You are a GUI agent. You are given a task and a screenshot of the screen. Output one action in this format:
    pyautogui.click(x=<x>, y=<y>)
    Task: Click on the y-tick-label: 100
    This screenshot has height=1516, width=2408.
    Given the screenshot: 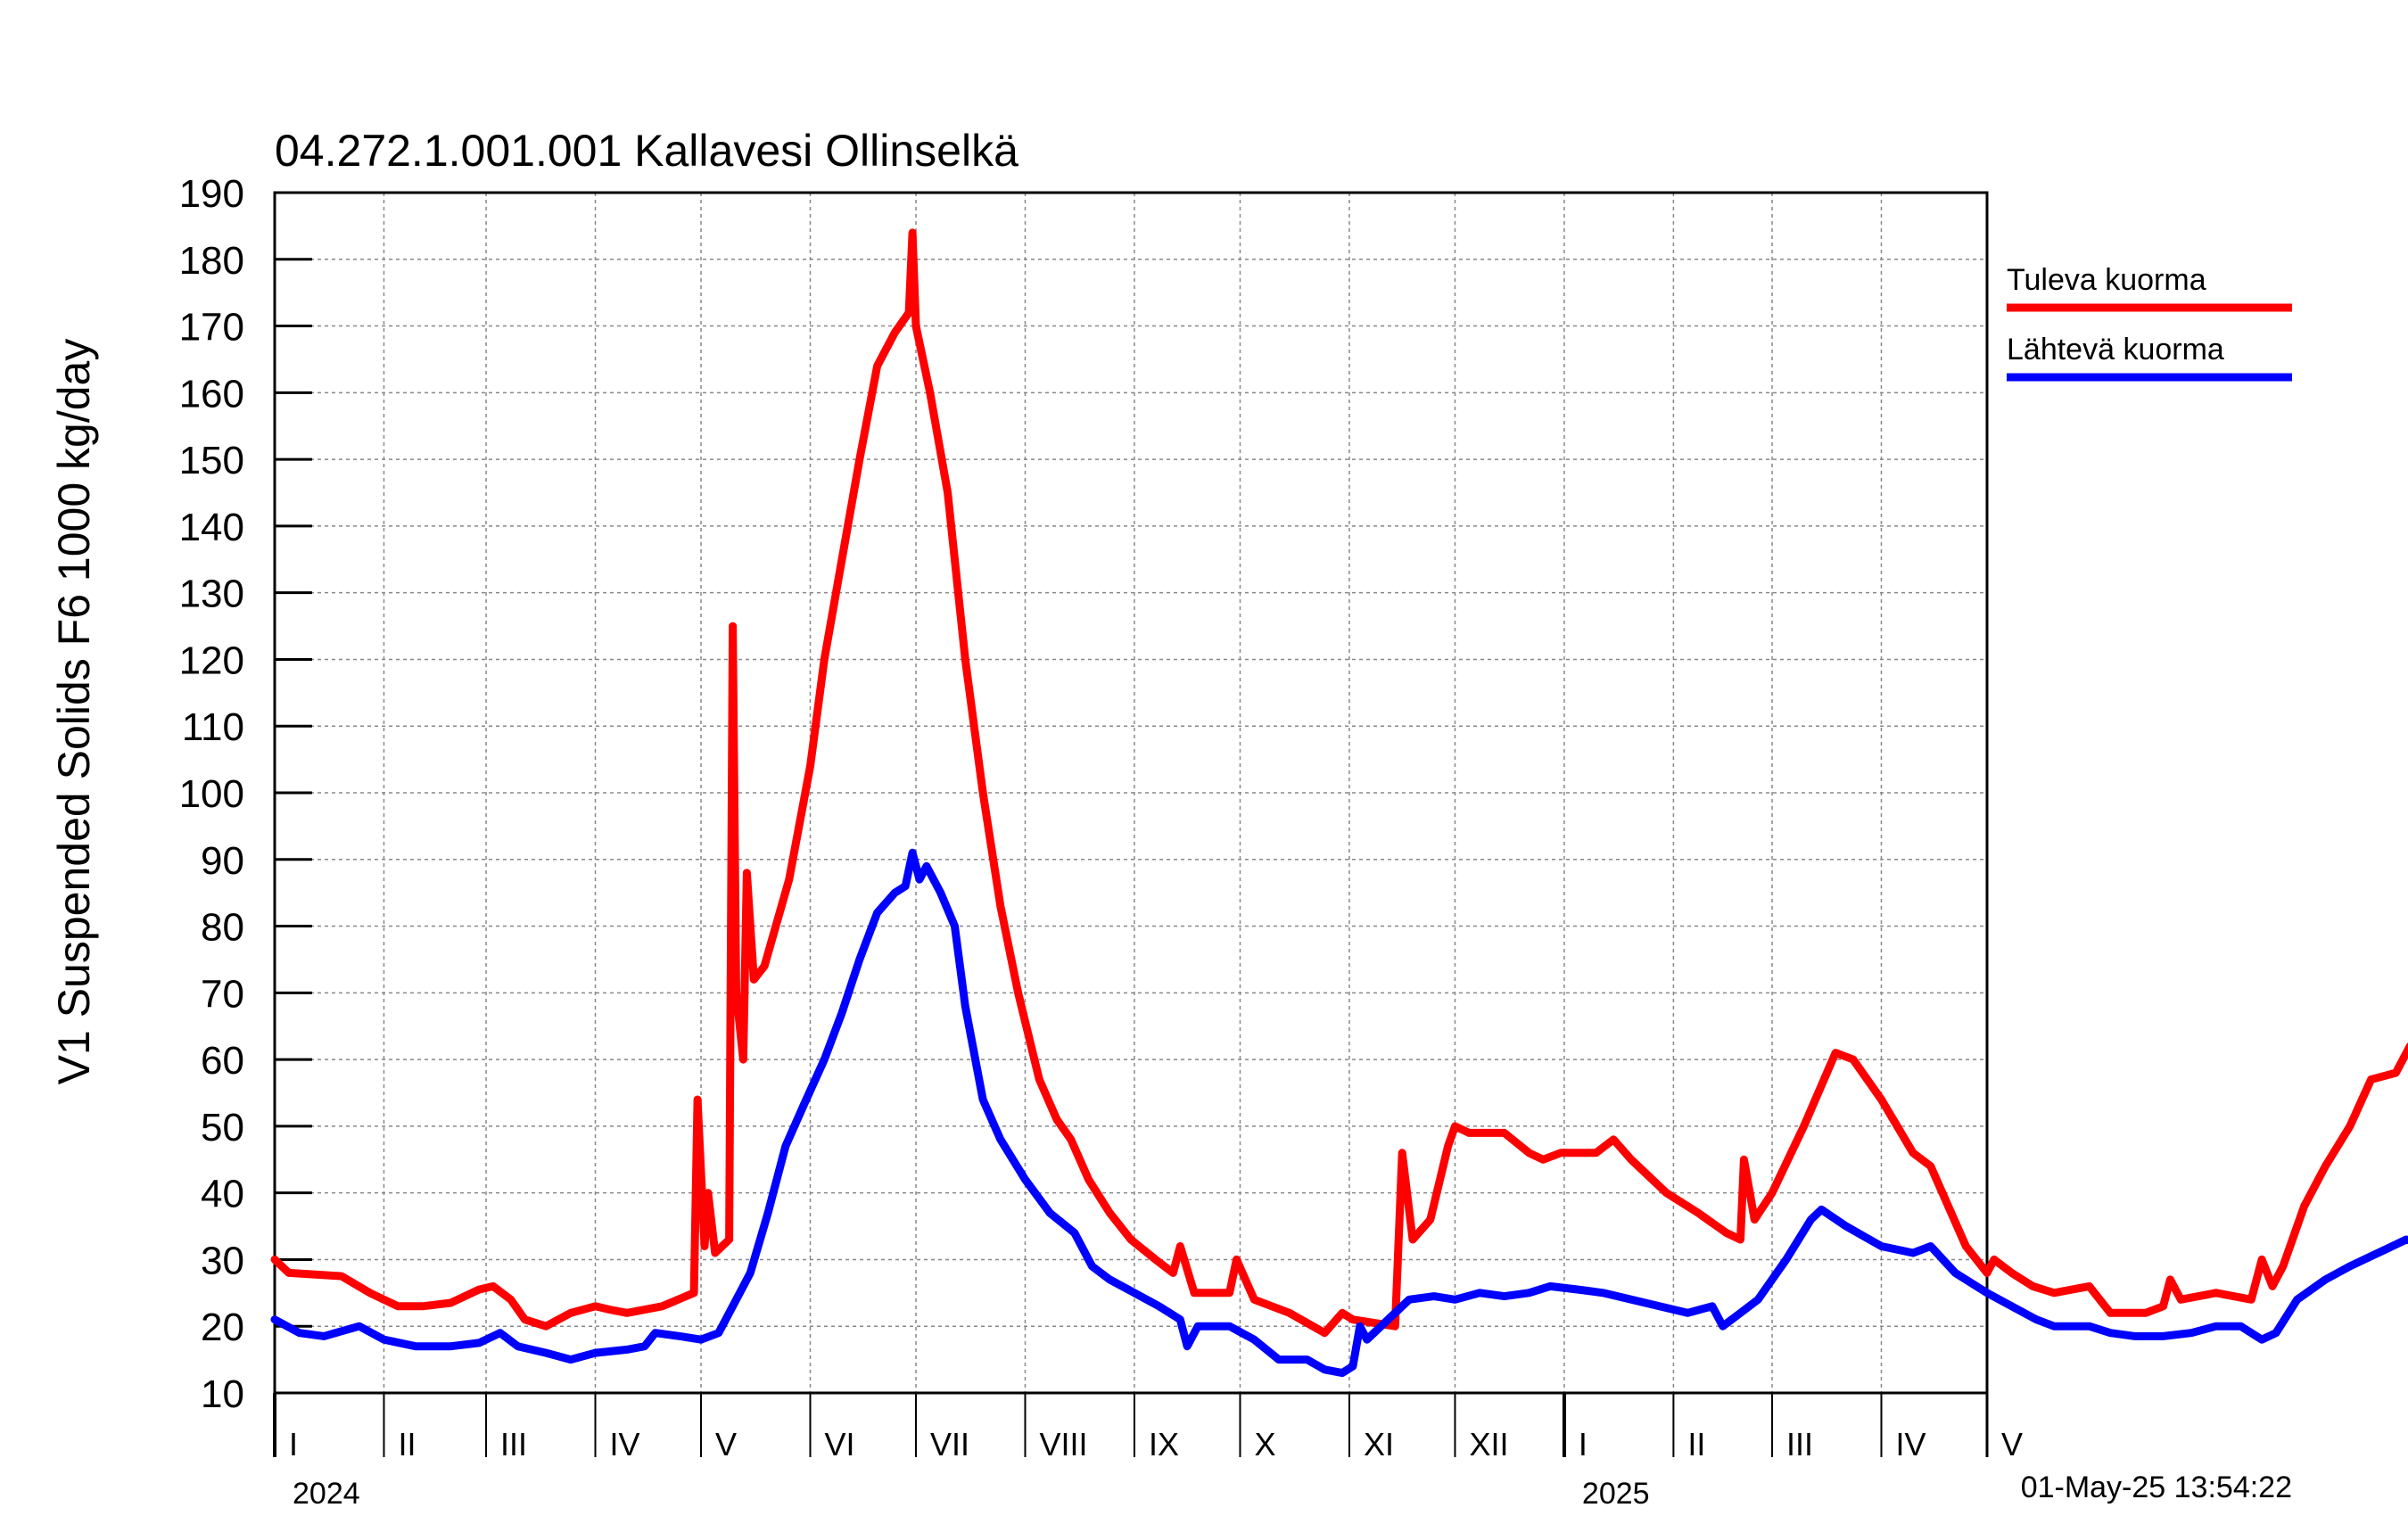 What is the action you would take?
    pyautogui.click(x=211, y=794)
    